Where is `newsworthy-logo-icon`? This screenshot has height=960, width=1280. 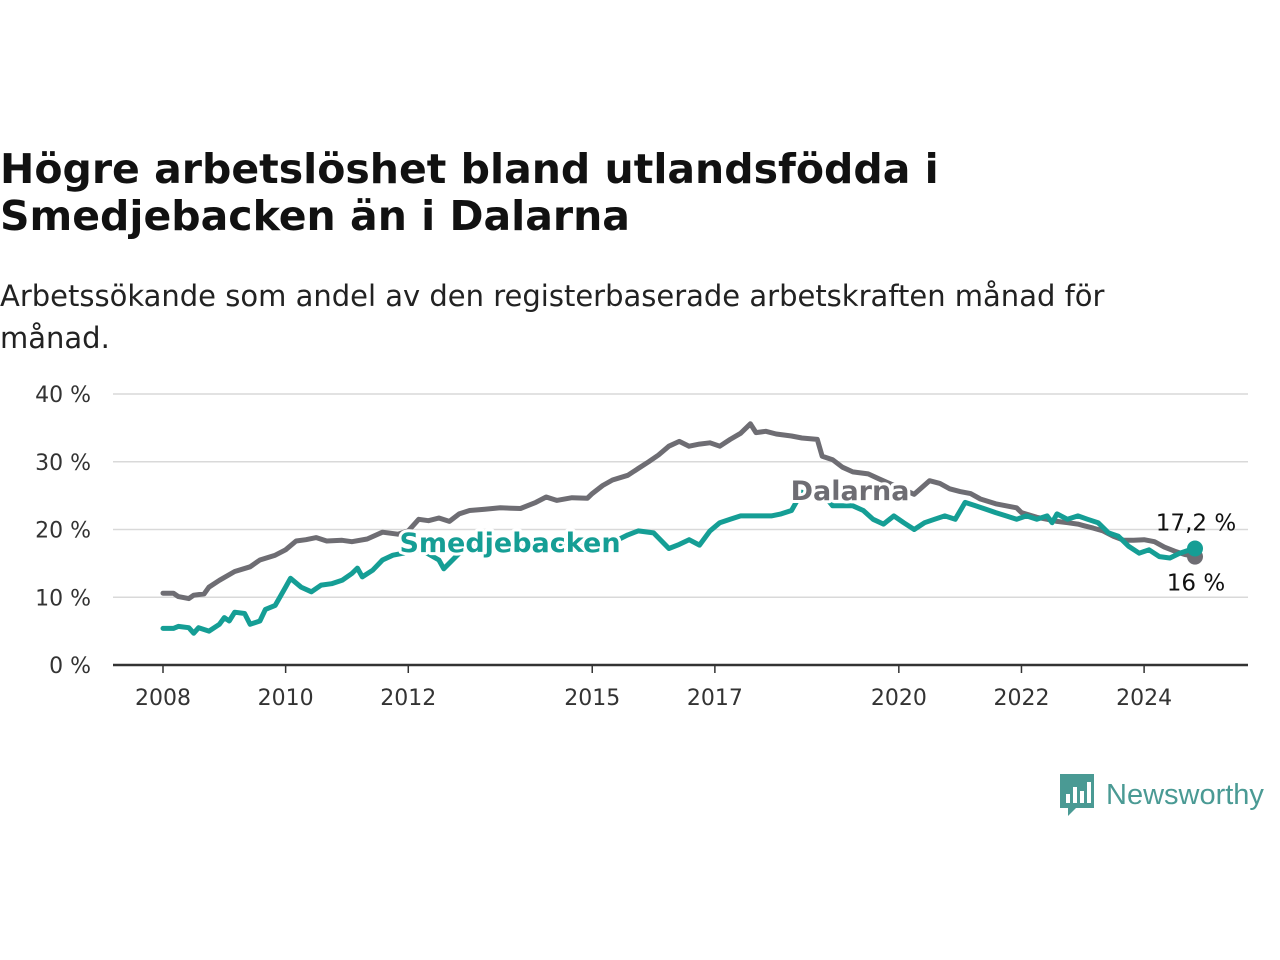
newsworthy-logo-icon is located at coordinates (1077, 795).